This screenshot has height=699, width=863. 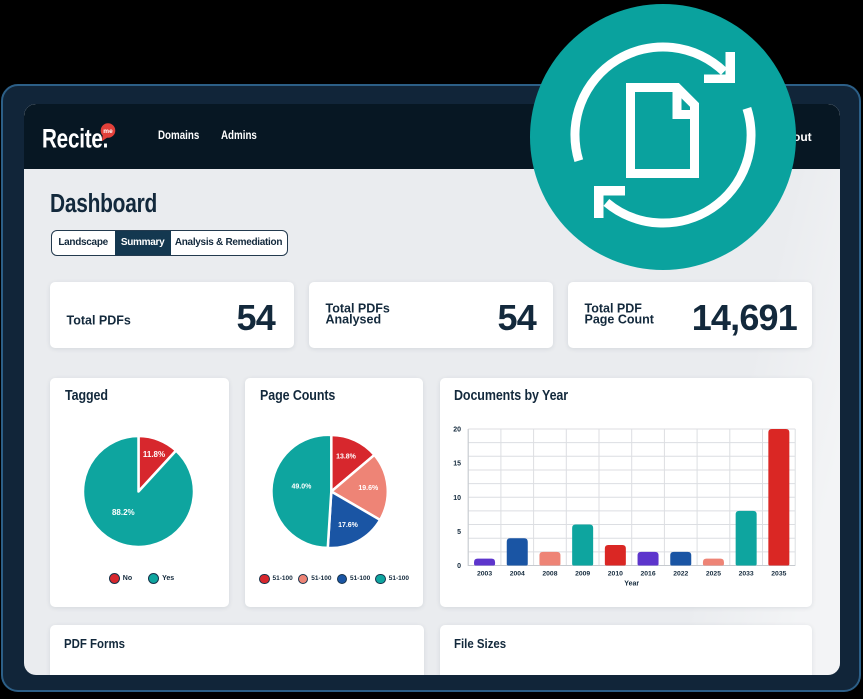 I want to click on svg-text: 2022, so click(x=680, y=573).